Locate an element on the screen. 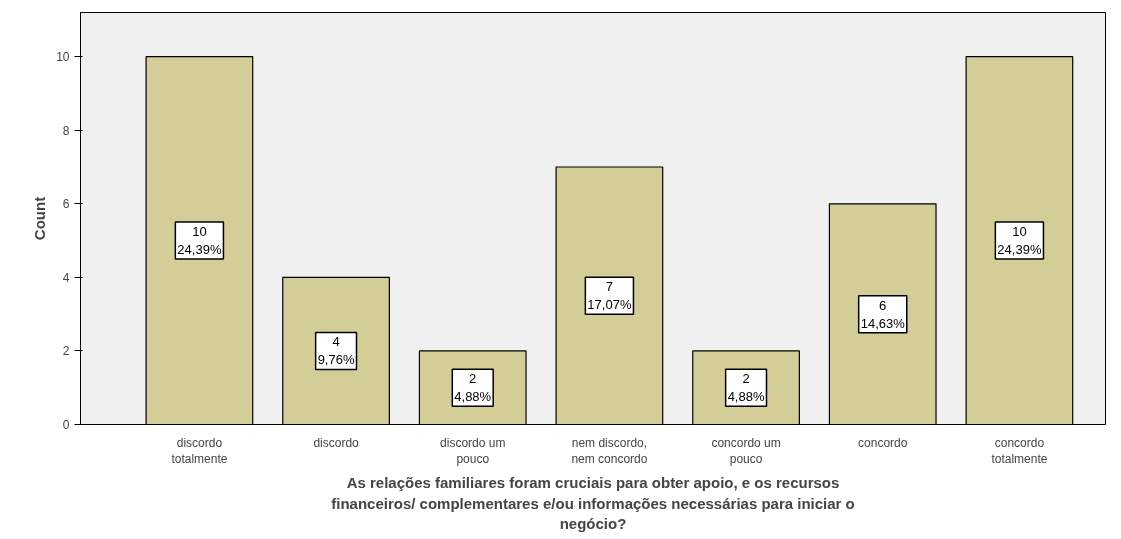  y-tick-label: 10 is located at coordinates (63, 57).